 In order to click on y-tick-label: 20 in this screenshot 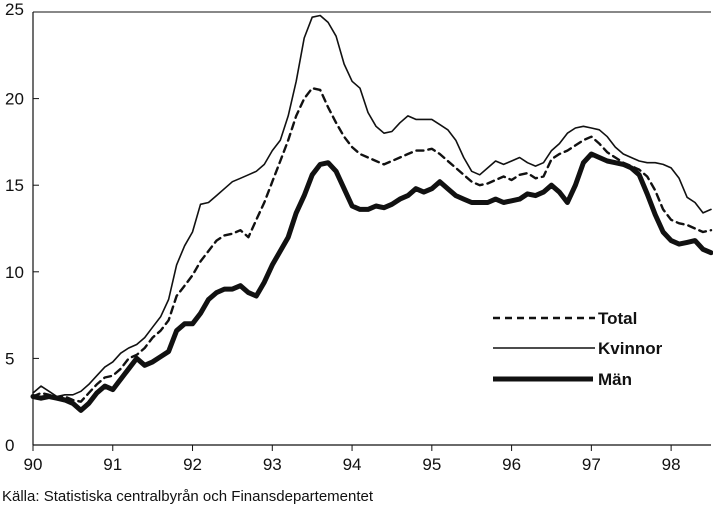, I will do `click(14, 99)`.